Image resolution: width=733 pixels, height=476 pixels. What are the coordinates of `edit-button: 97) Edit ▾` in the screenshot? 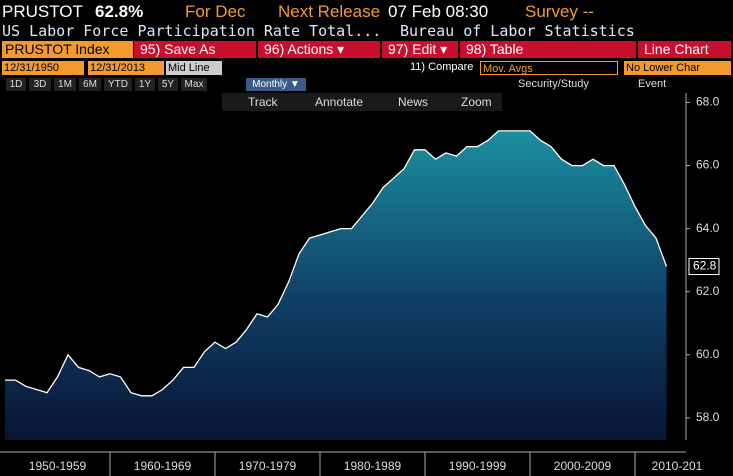 It's located at (420, 49).